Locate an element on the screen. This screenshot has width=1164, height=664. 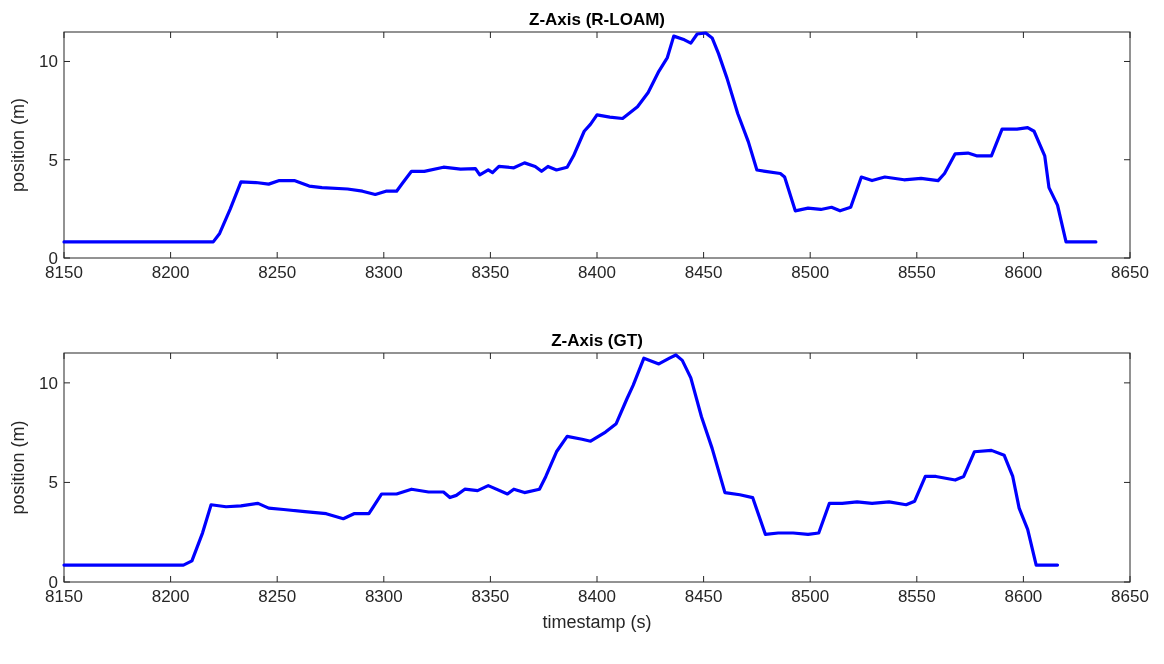
x-axis-title: timestamp (s) is located at coordinates (597, 622).